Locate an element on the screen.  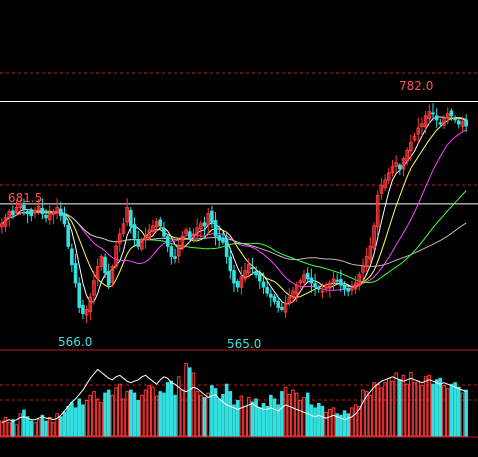
price-label-high: 782.0 is located at coordinates (416, 86).